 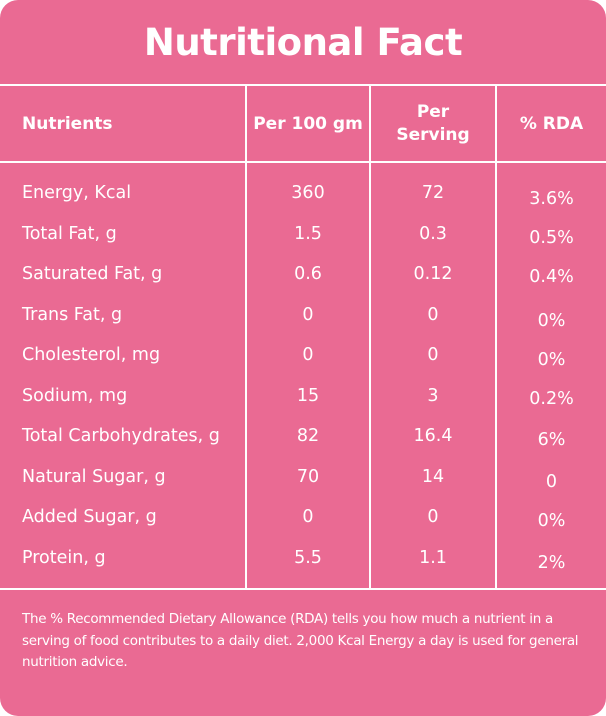 I want to click on header-rda: % RDA, so click(x=551, y=123).